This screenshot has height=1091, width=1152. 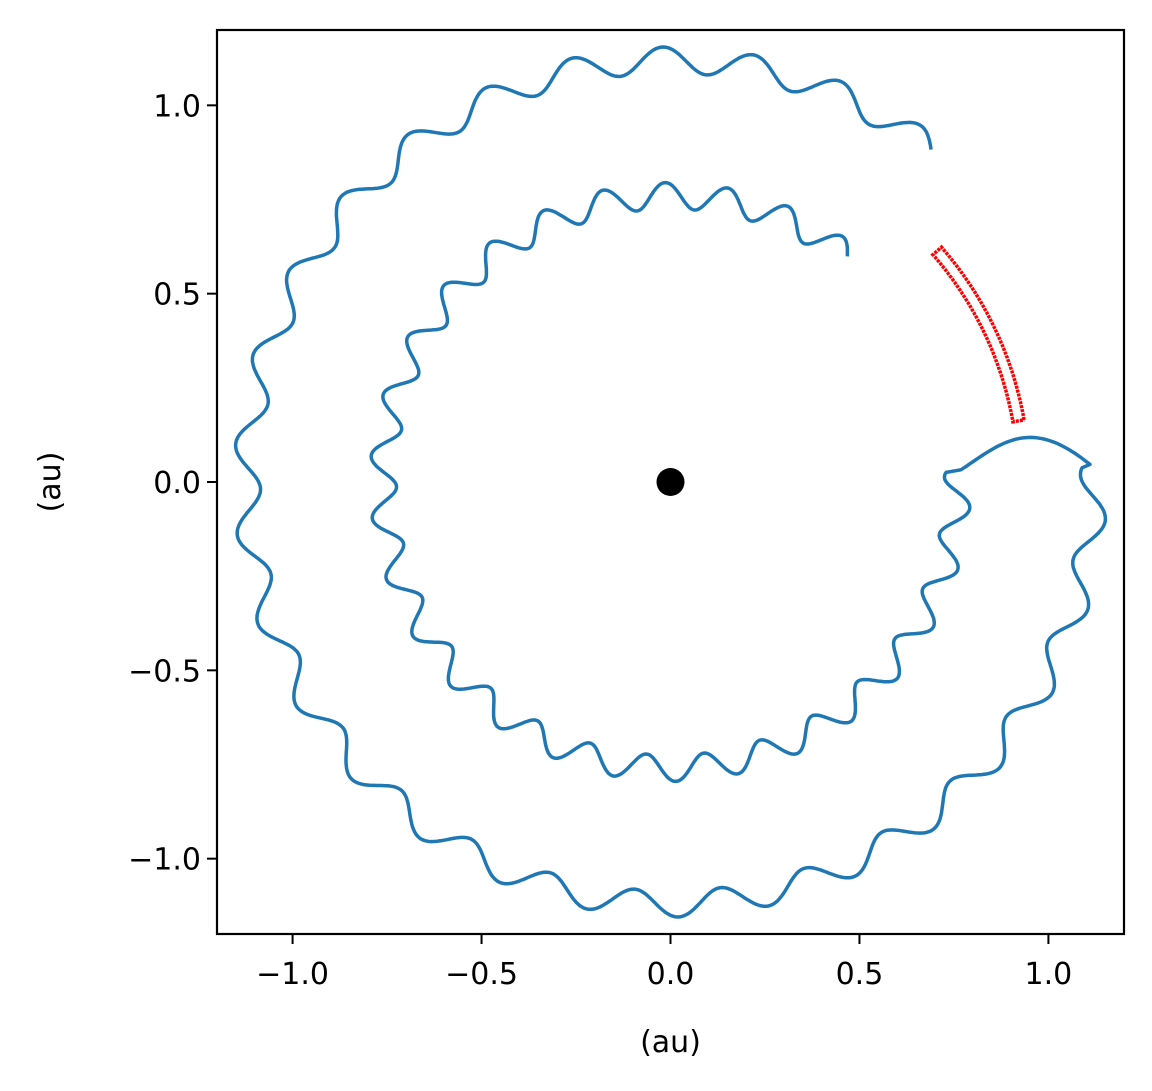 I want to click on x-tick-label: −0.5, so click(x=481, y=974).